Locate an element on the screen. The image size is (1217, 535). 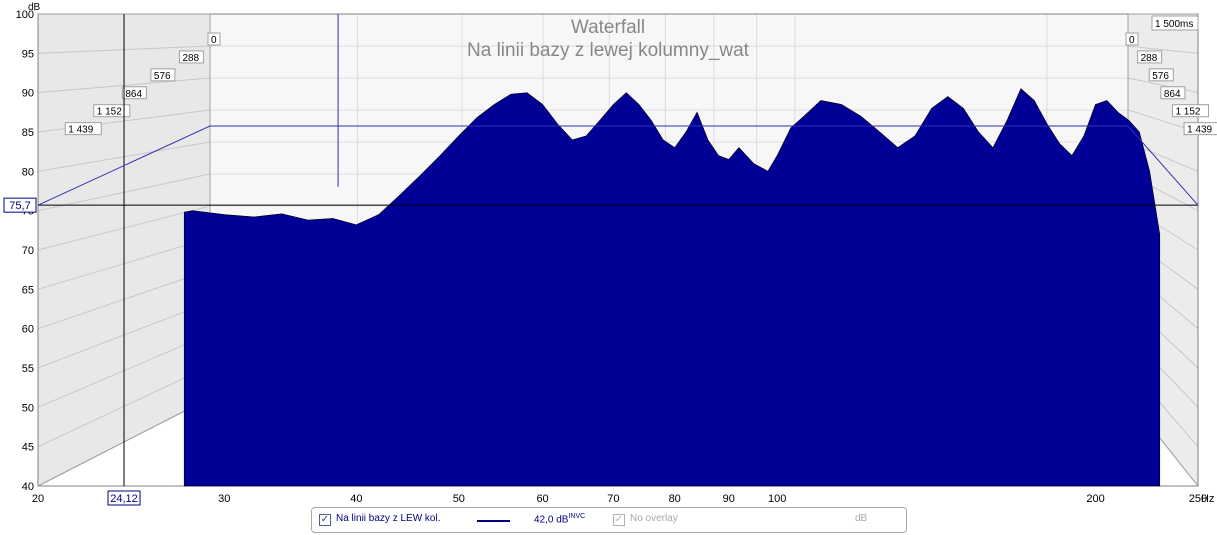
time-label-left: 864 is located at coordinates (133, 94).